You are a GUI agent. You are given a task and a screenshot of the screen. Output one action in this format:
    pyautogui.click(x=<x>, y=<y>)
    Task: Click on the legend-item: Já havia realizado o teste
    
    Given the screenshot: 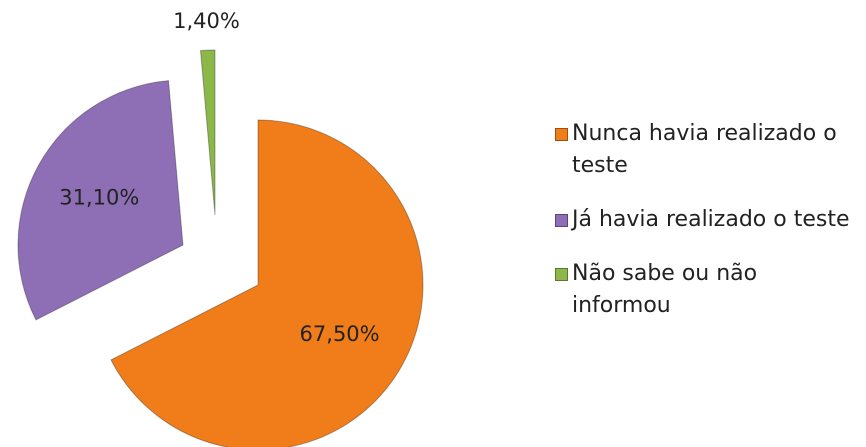 What is the action you would take?
    pyautogui.click(x=705, y=220)
    